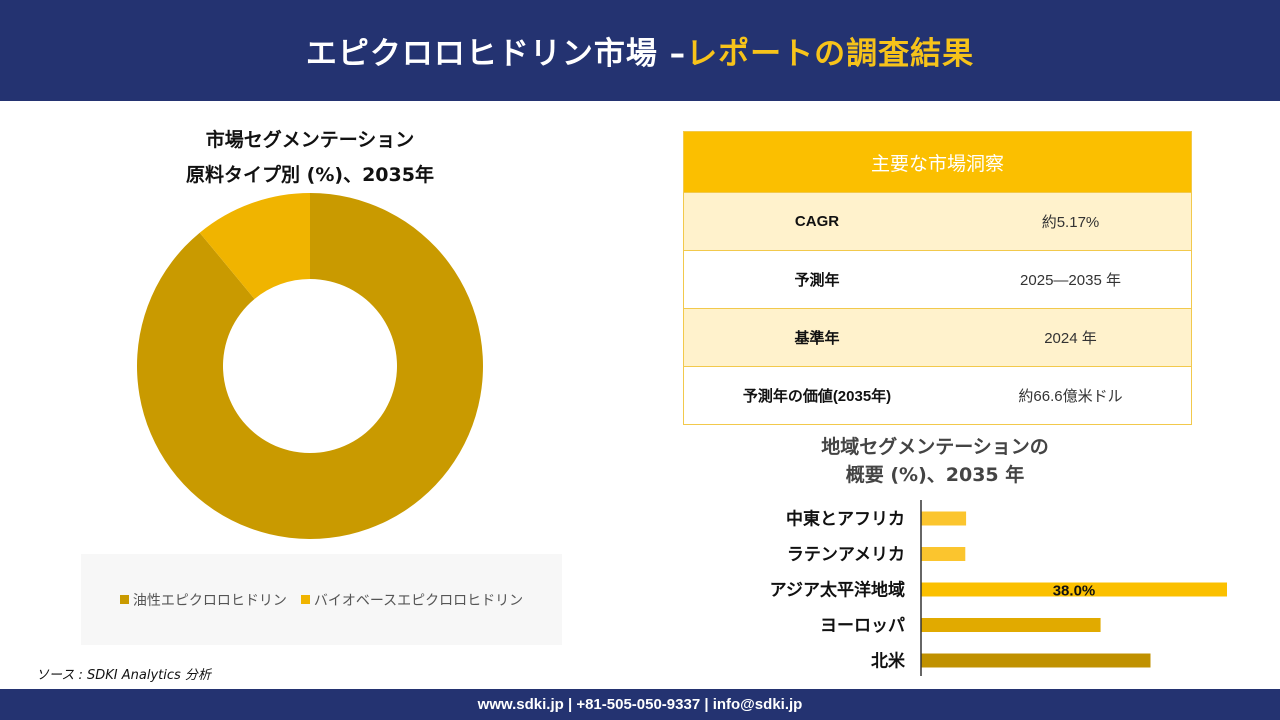  What do you see at coordinates (862, 626) in the screenshot?
I see `bar-category-label: ヨーロッパ` at bounding box center [862, 626].